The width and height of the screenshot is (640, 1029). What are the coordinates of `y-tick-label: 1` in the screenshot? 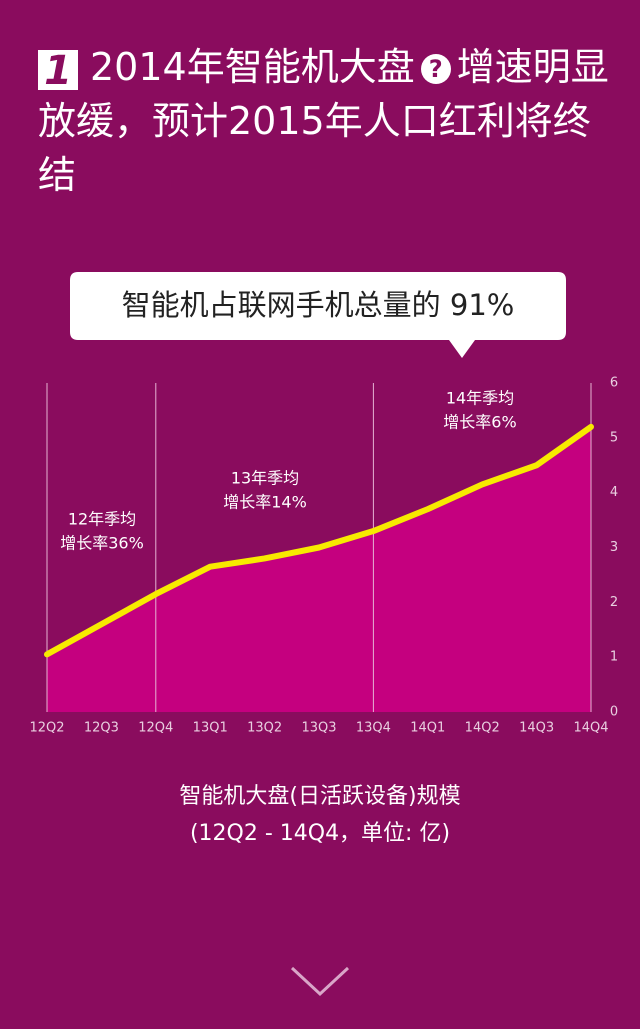 It's located at (614, 657).